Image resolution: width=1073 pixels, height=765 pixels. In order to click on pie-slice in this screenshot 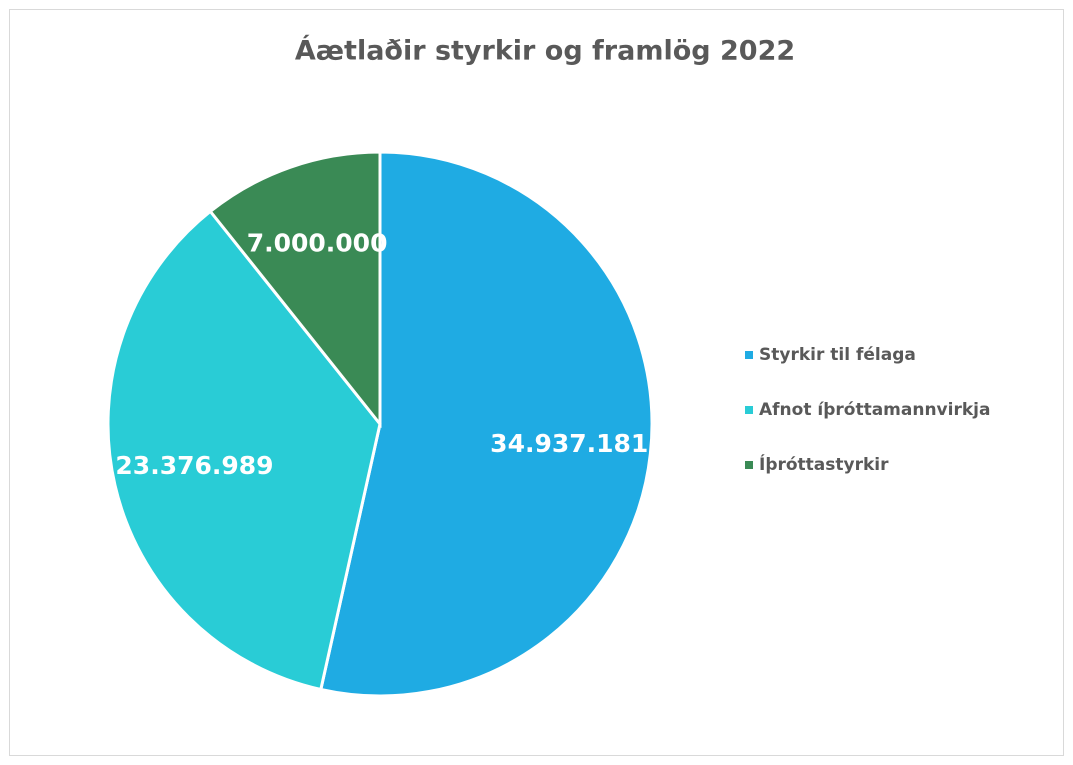, I will do `click(295, 289)`.